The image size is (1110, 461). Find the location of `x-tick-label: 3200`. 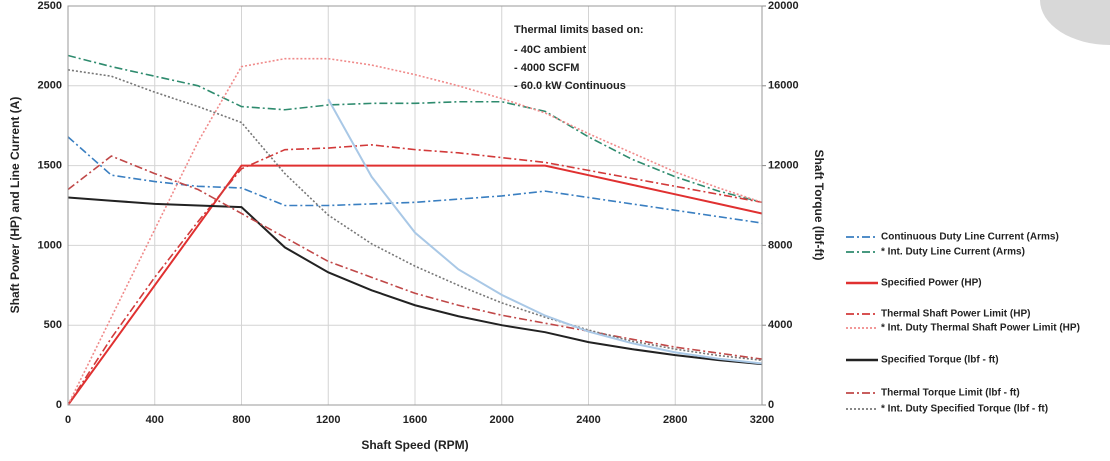

x-tick-label: 3200 is located at coordinates (762, 420).